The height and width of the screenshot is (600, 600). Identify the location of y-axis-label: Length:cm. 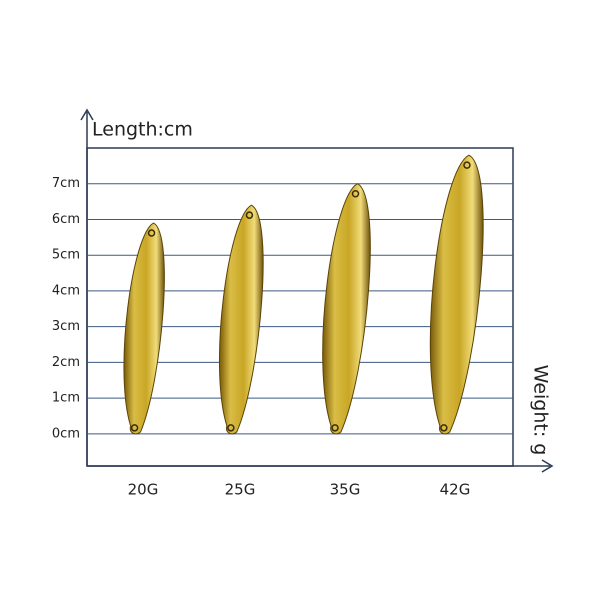
(142, 130).